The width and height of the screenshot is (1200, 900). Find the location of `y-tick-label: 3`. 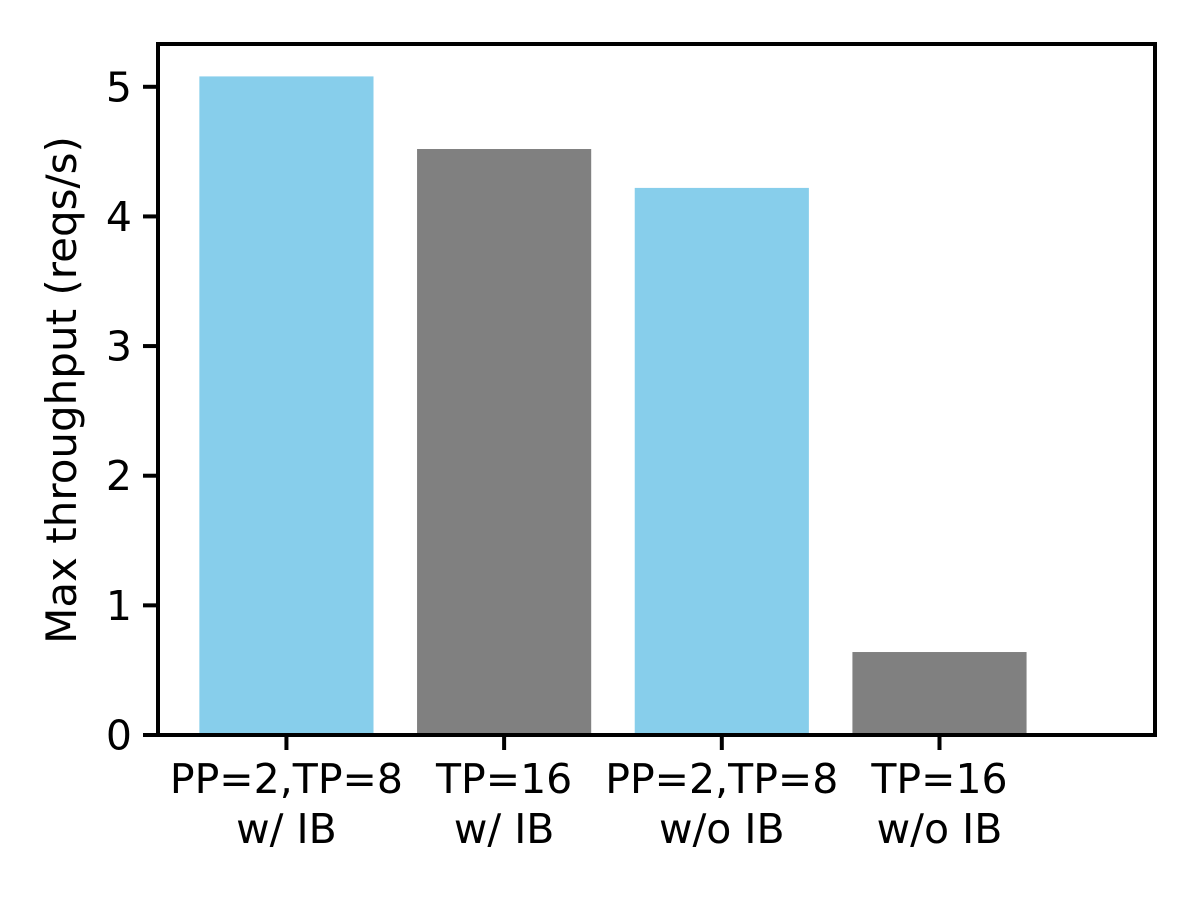

y-tick-label: 3 is located at coordinates (119, 347).